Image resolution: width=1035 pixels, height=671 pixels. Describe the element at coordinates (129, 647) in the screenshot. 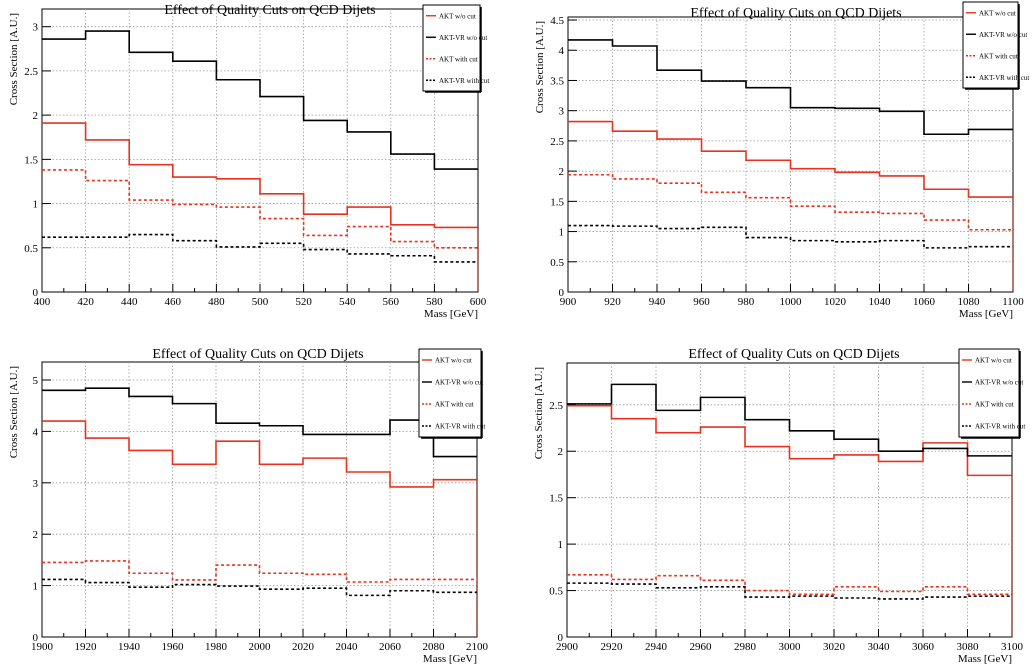

I see `x-tick-label: 1940` at that location.